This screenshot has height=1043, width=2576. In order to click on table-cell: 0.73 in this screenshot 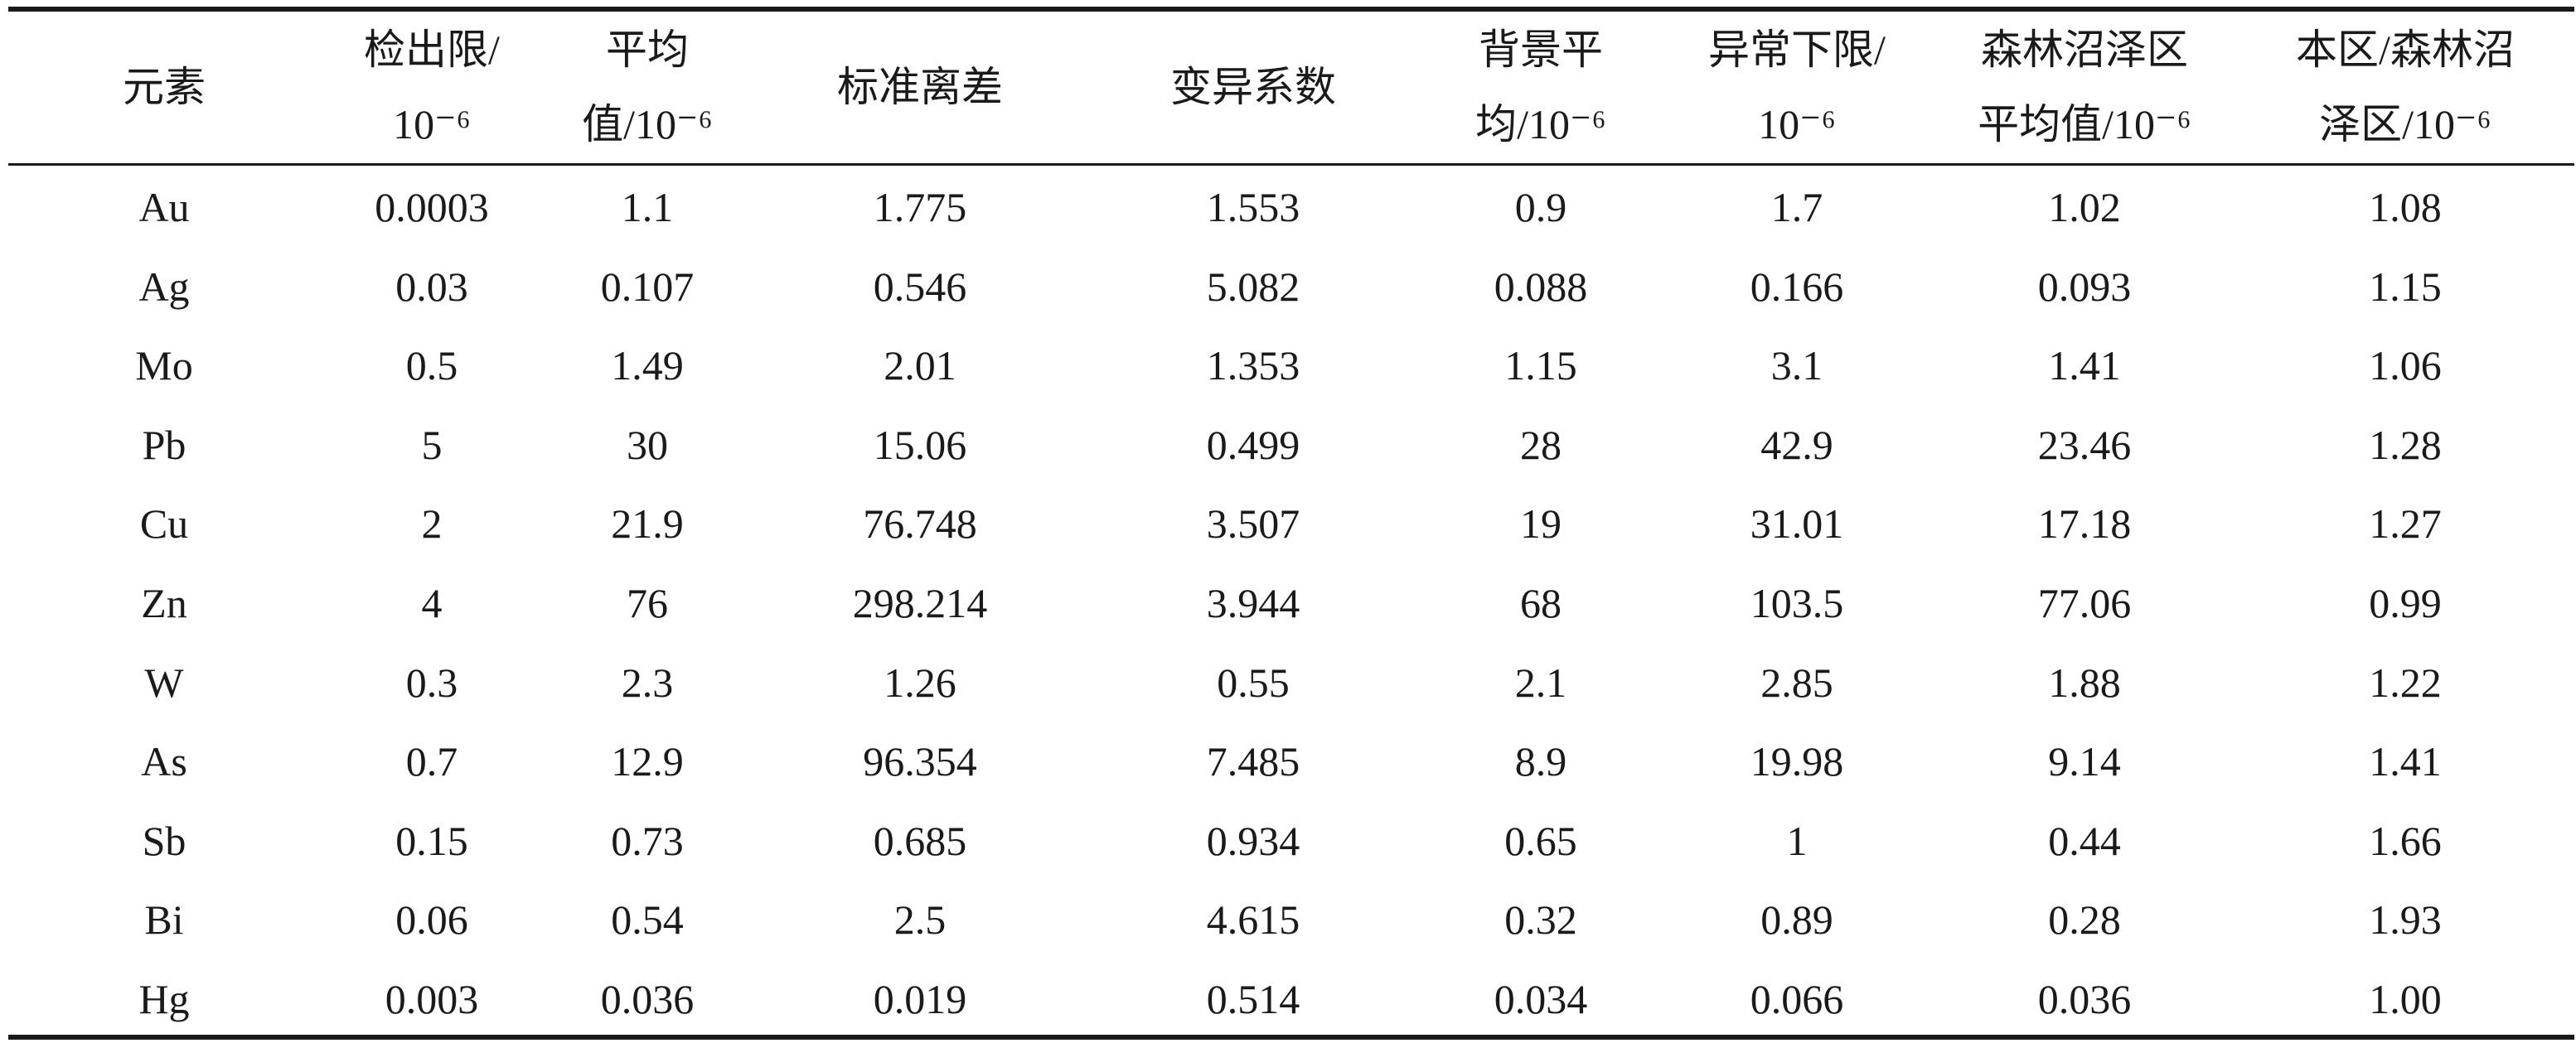, I will do `click(647, 840)`.